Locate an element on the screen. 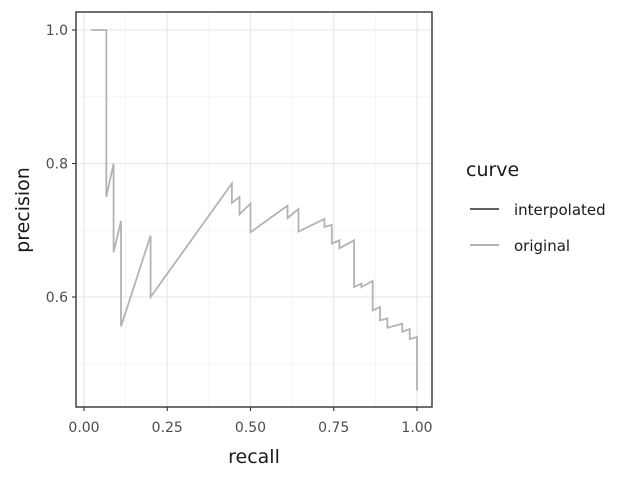 This screenshot has width=640, height=480. y-axis-title: precision is located at coordinates (23, 210).